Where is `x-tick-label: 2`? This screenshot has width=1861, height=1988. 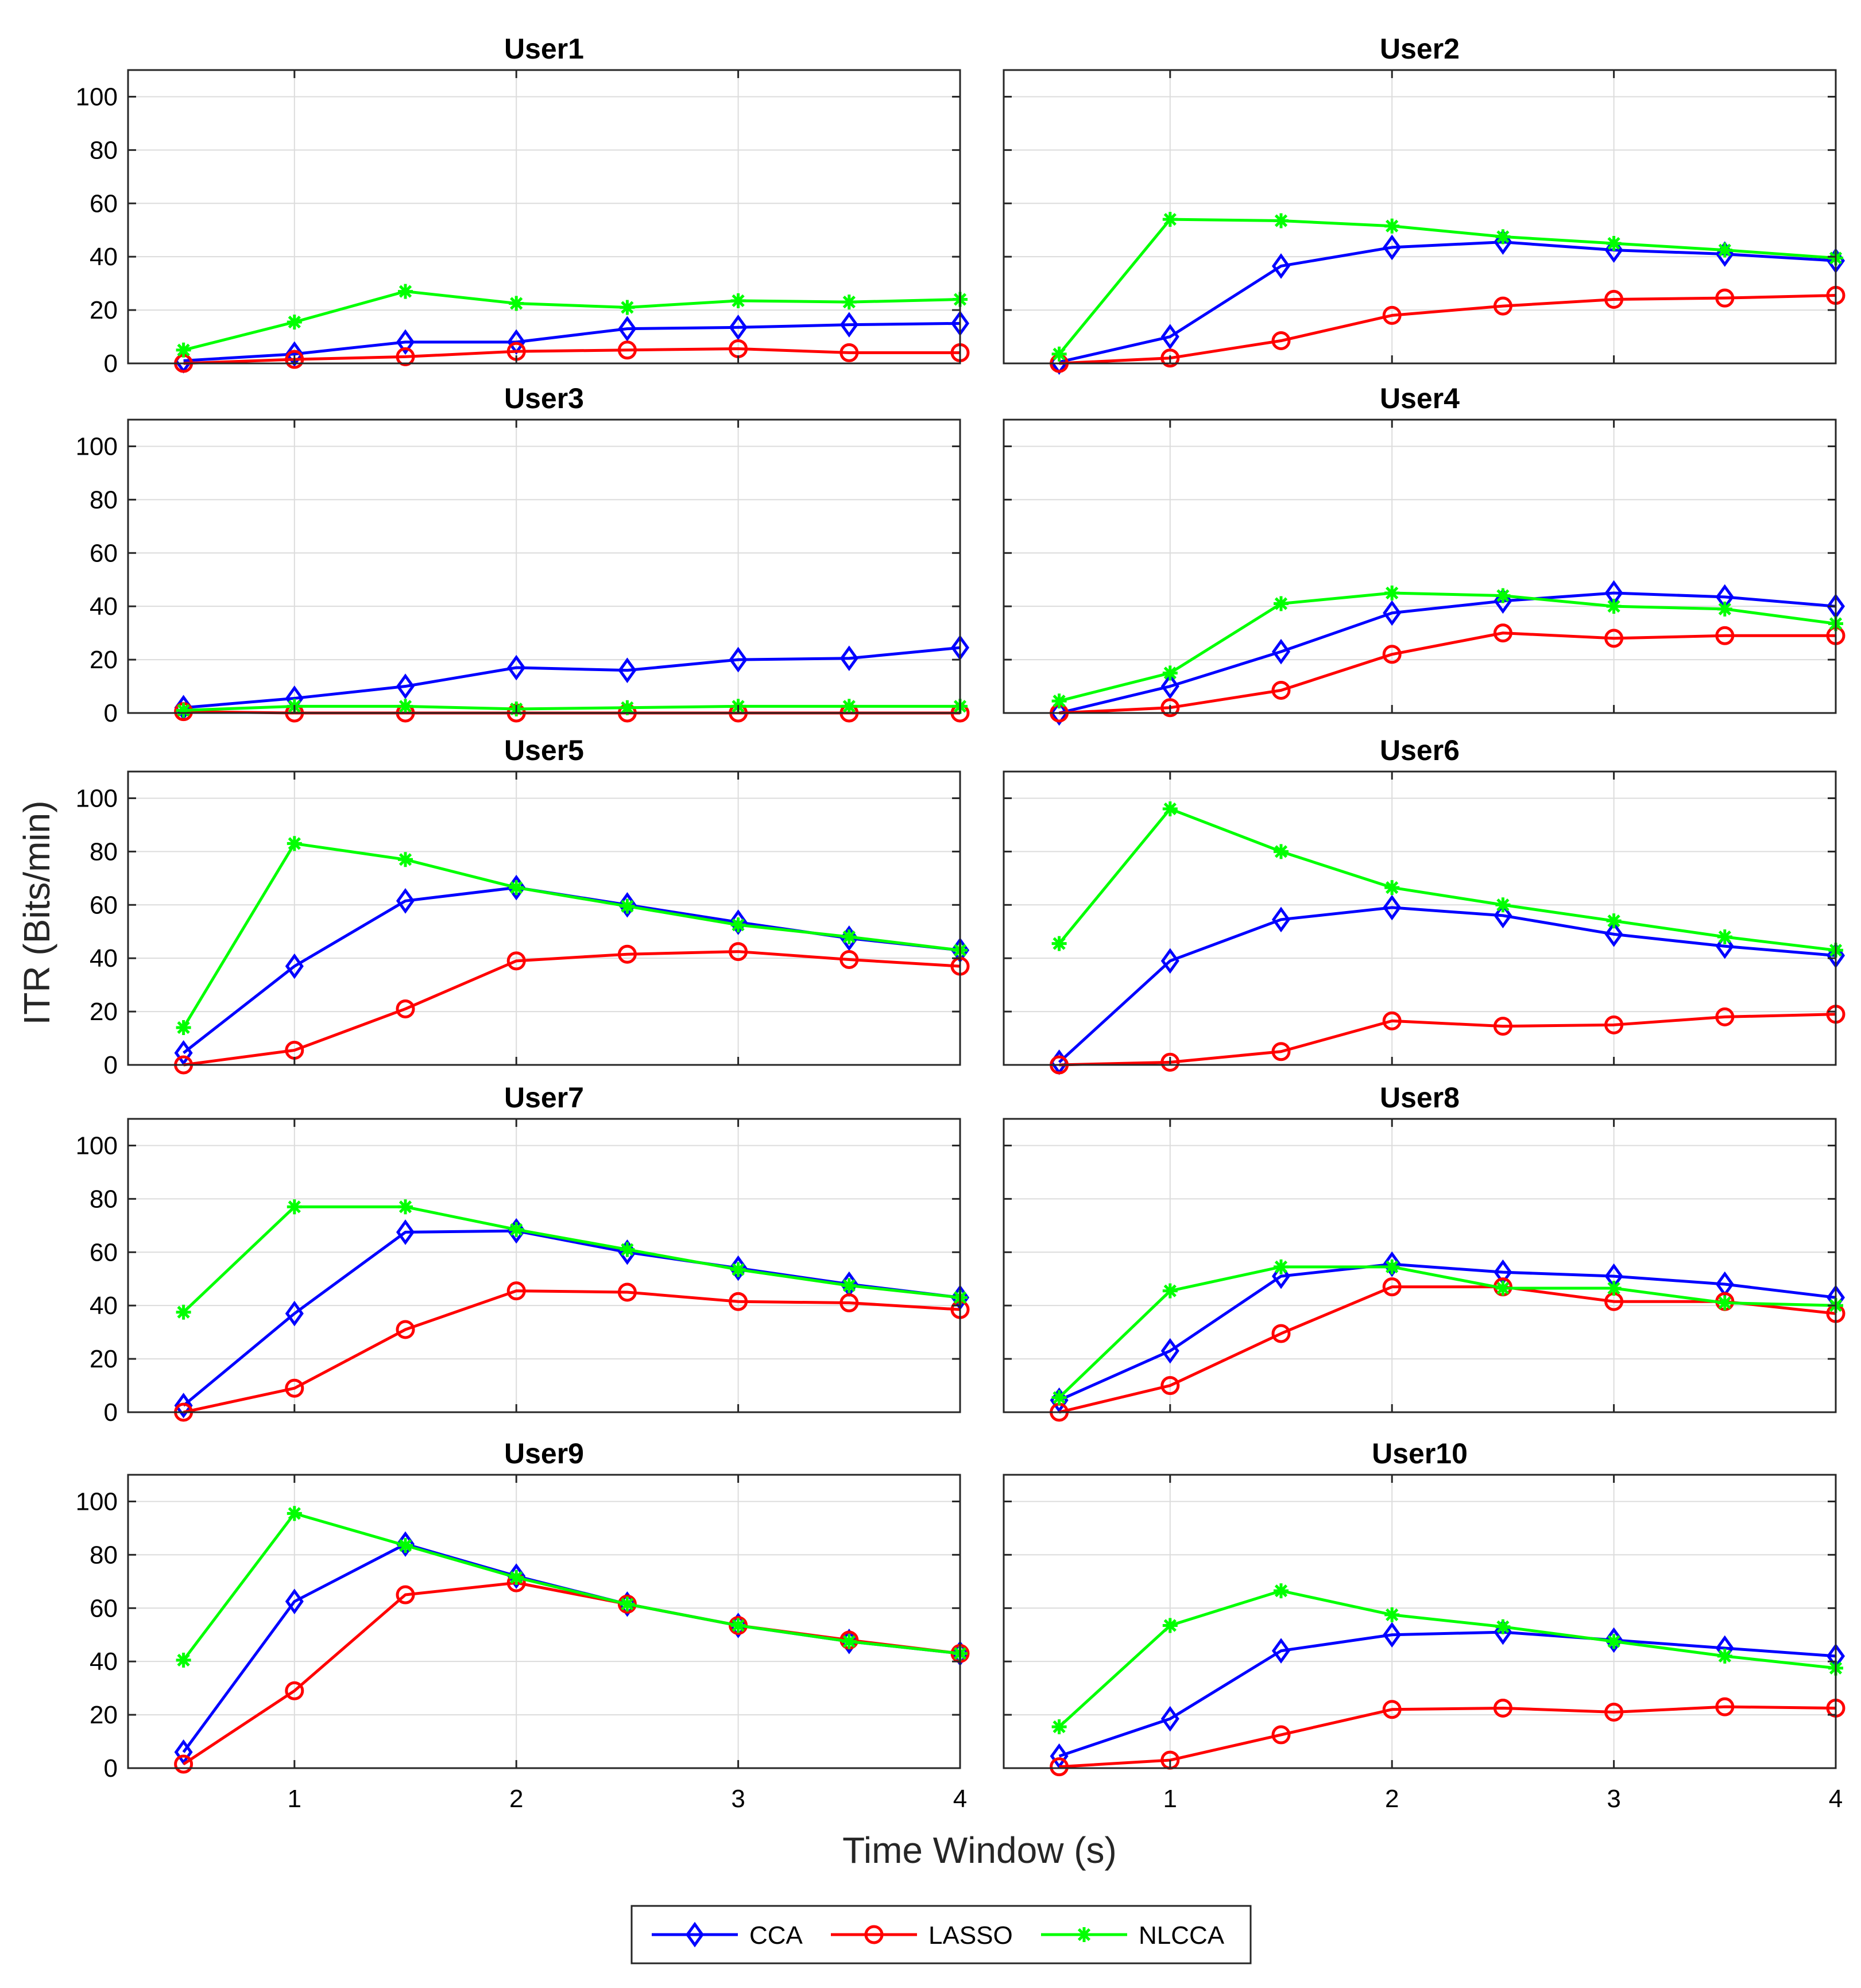 x-tick-label: 2 is located at coordinates (516, 1799).